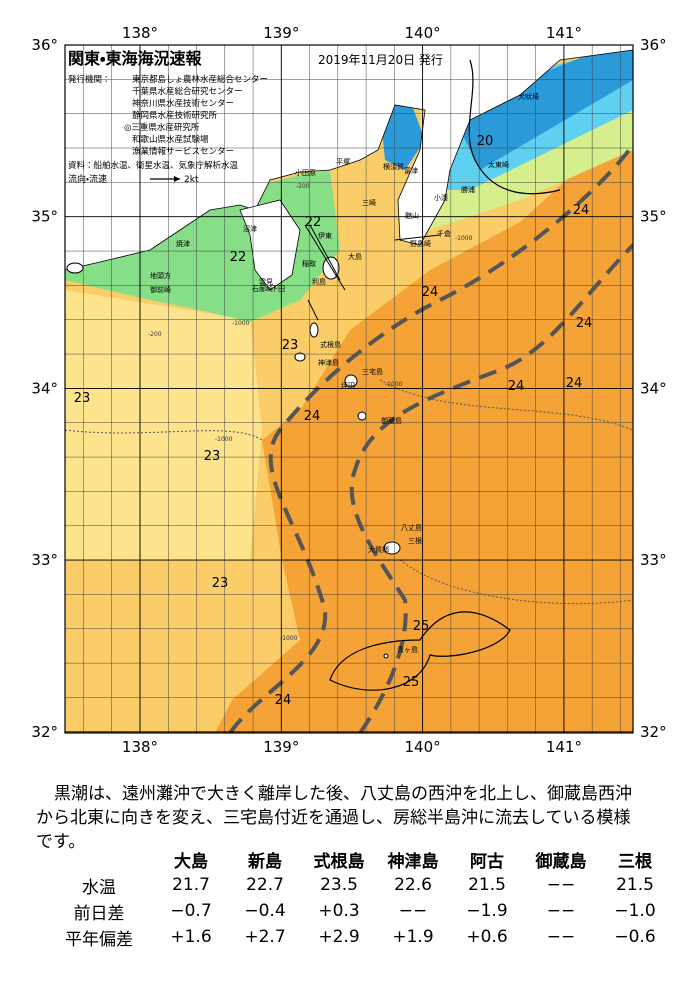 This screenshot has height=989, width=700. I want to click on place-name: 伊東, so click(325, 235).